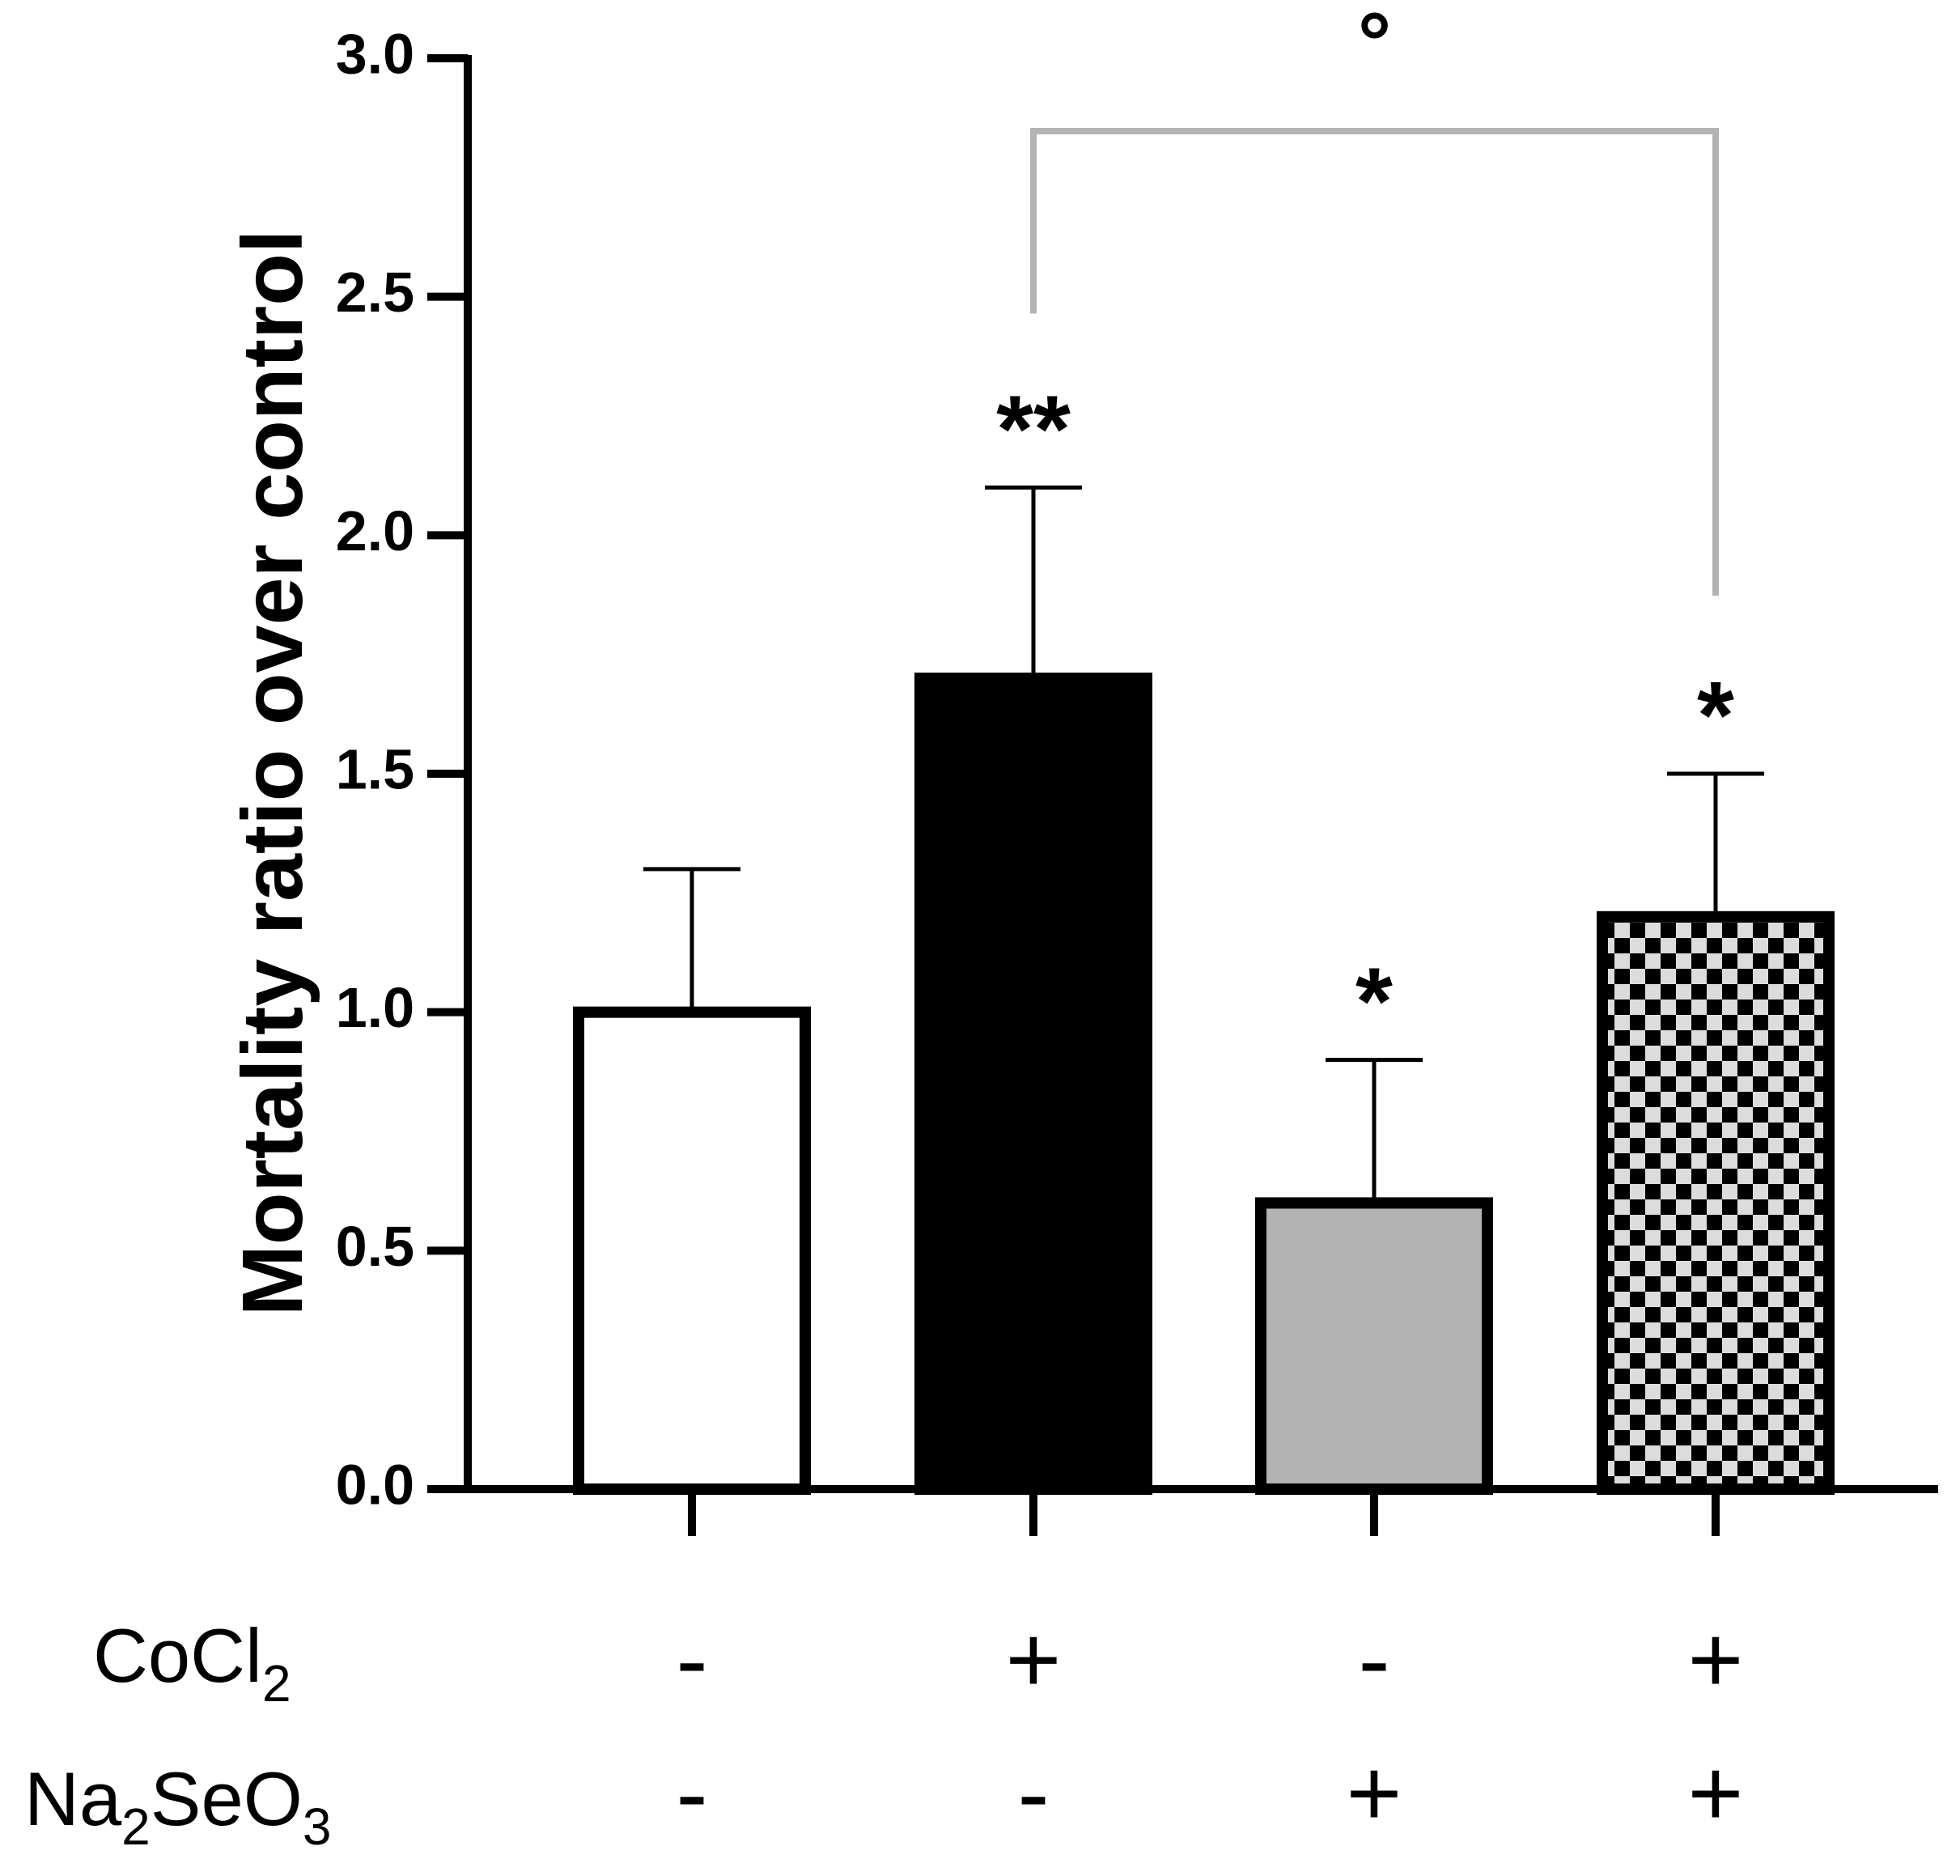  What do you see at coordinates (1209, 1727) in the screenshot?
I see `treatment-symbols-group: - - + - - + + +` at bounding box center [1209, 1727].